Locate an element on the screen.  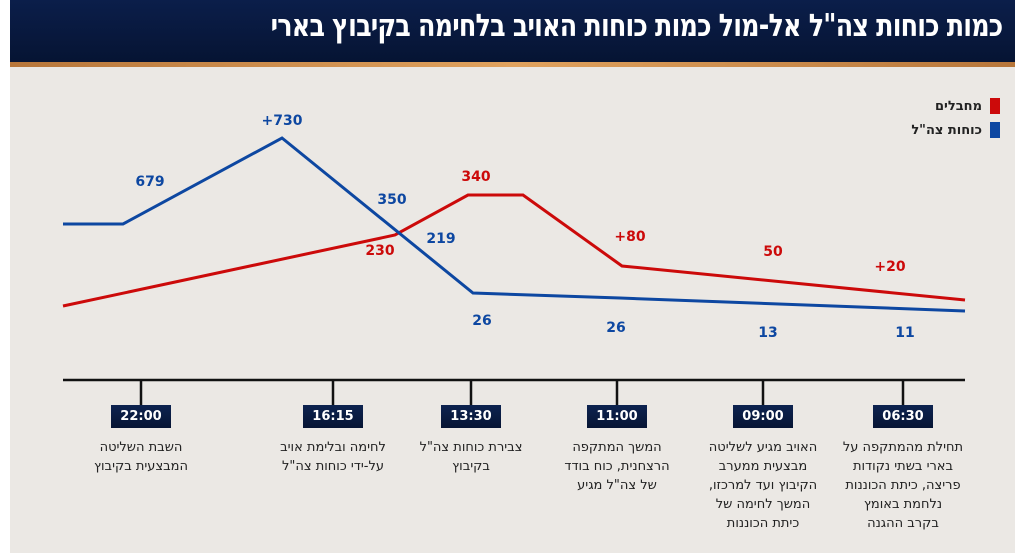
legend-swatch-blue is located at coordinates (995, 130).